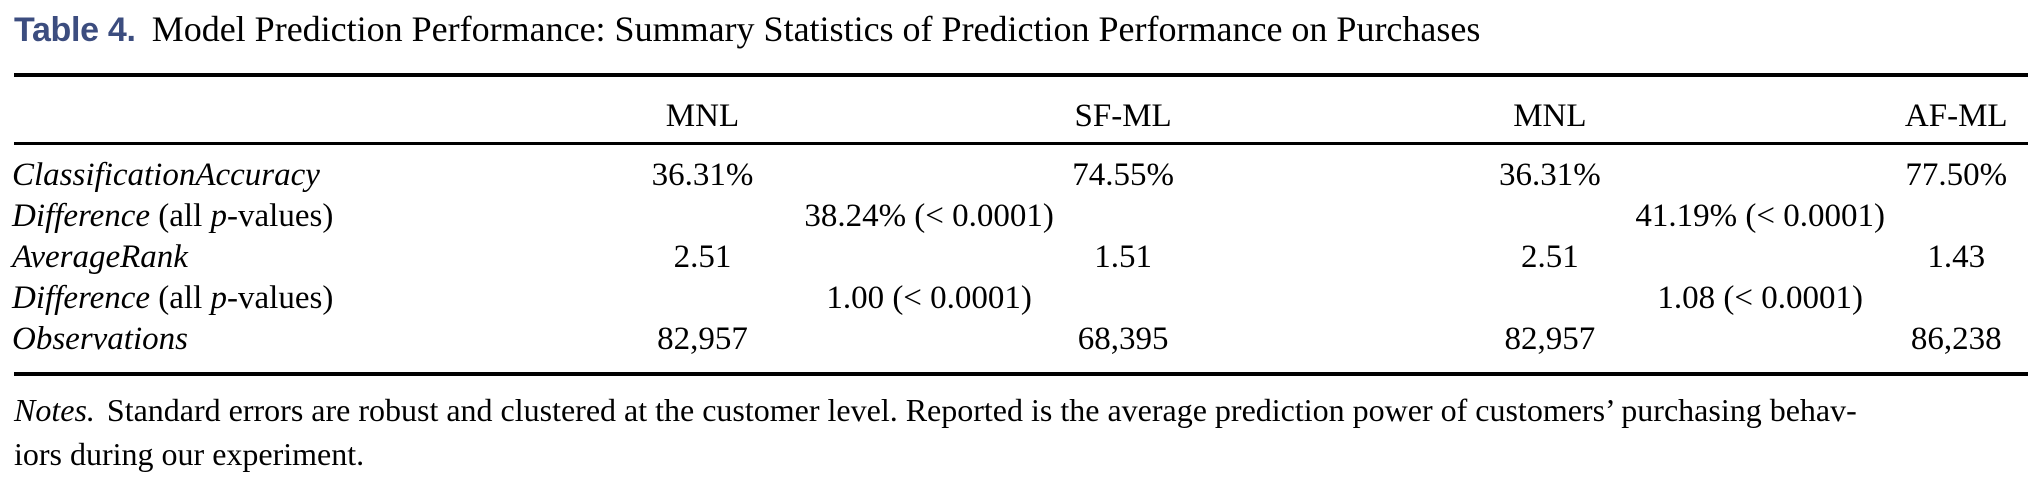 The width and height of the screenshot is (2042, 490). I want to click on table-number-label: Table 4., so click(75, 30).